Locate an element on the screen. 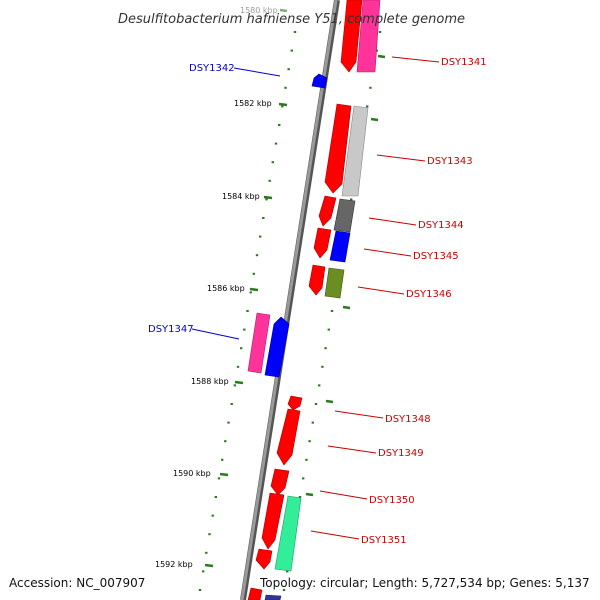 The image size is (600, 600). gene-dsy1348 is located at coordinates (295, 403).